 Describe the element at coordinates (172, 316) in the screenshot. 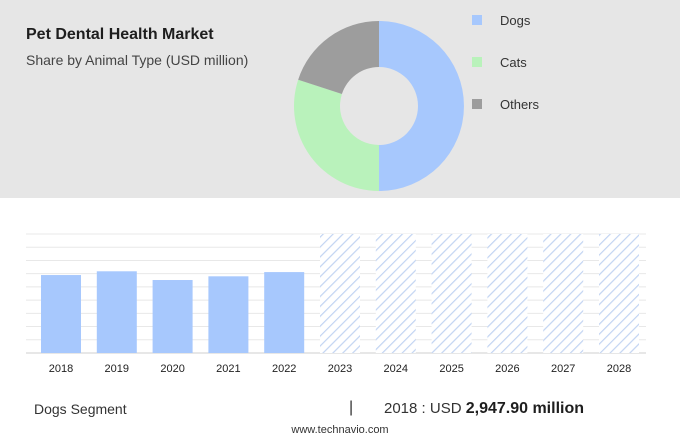

I see `bar-2020` at that location.